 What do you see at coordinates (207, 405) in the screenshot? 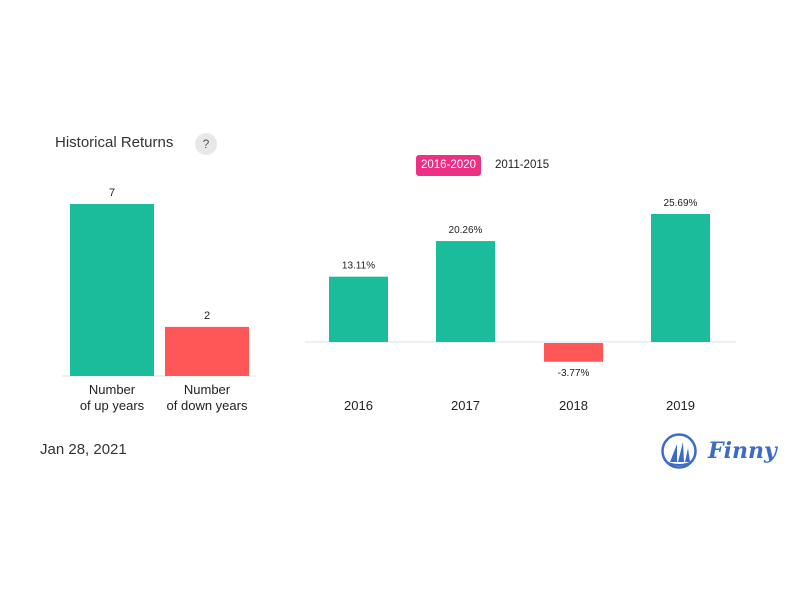
I see `category-label-line: of down years` at bounding box center [207, 405].